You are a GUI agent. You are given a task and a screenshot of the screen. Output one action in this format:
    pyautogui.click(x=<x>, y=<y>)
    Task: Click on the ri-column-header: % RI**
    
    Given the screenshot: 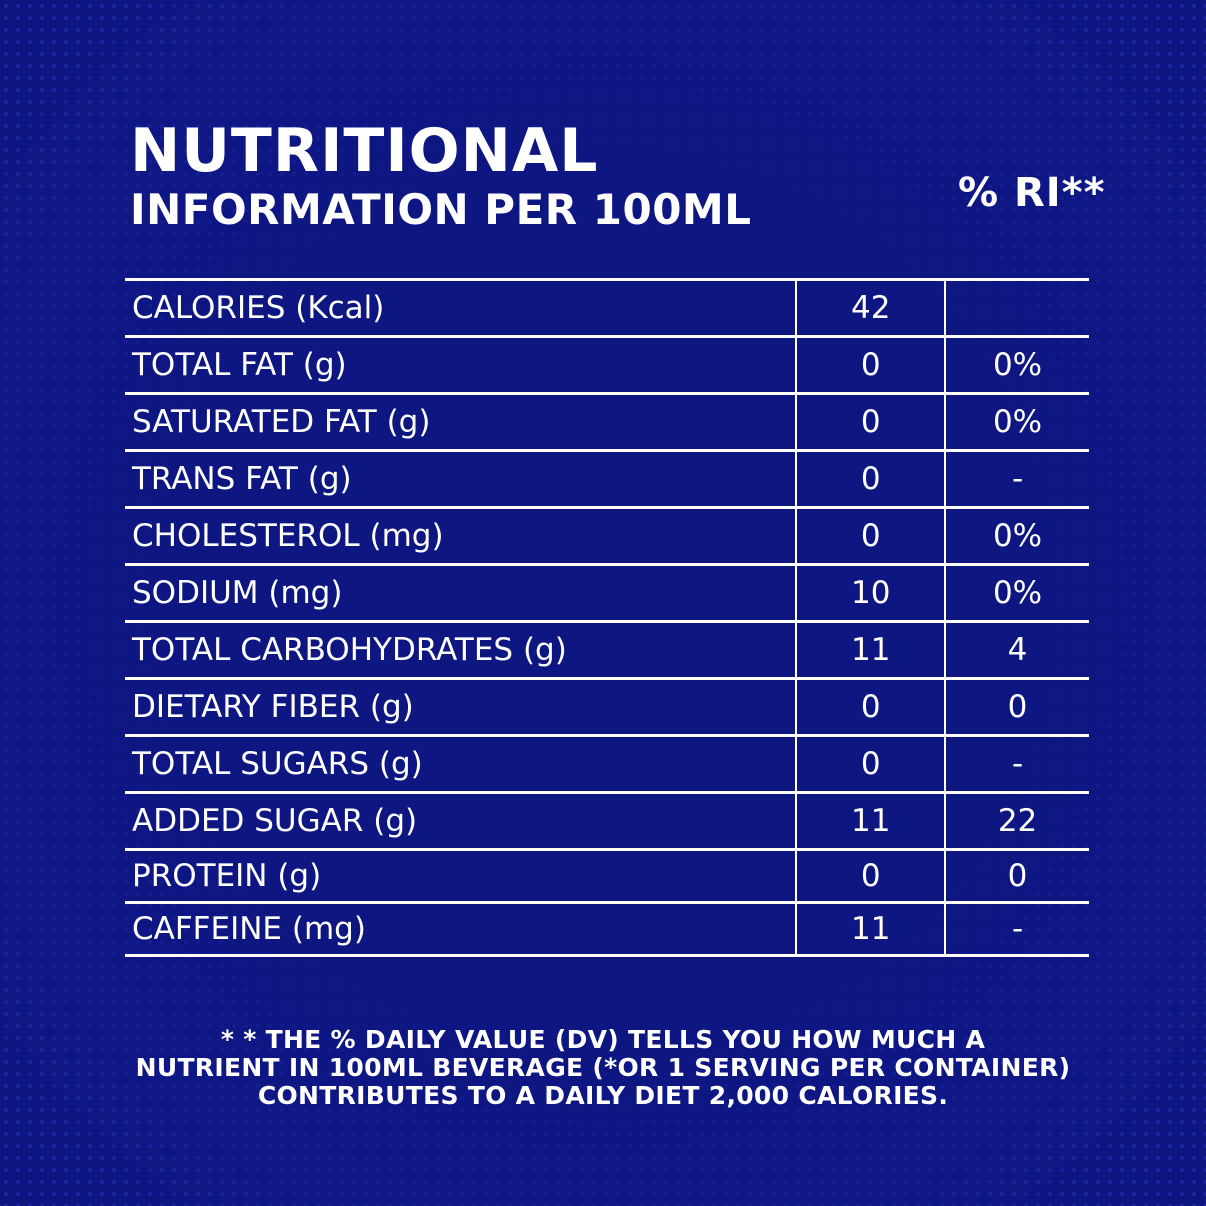 What is the action you would take?
    pyautogui.click(x=1032, y=193)
    